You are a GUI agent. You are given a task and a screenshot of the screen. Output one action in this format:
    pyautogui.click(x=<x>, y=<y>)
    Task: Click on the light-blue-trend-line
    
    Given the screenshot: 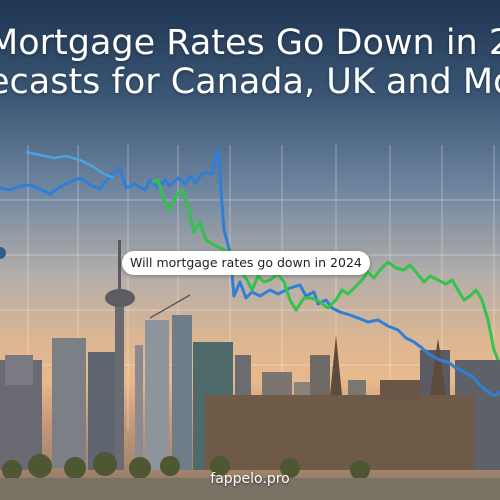 What is the action you would take?
    pyautogui.click(x=70, y=165)
    